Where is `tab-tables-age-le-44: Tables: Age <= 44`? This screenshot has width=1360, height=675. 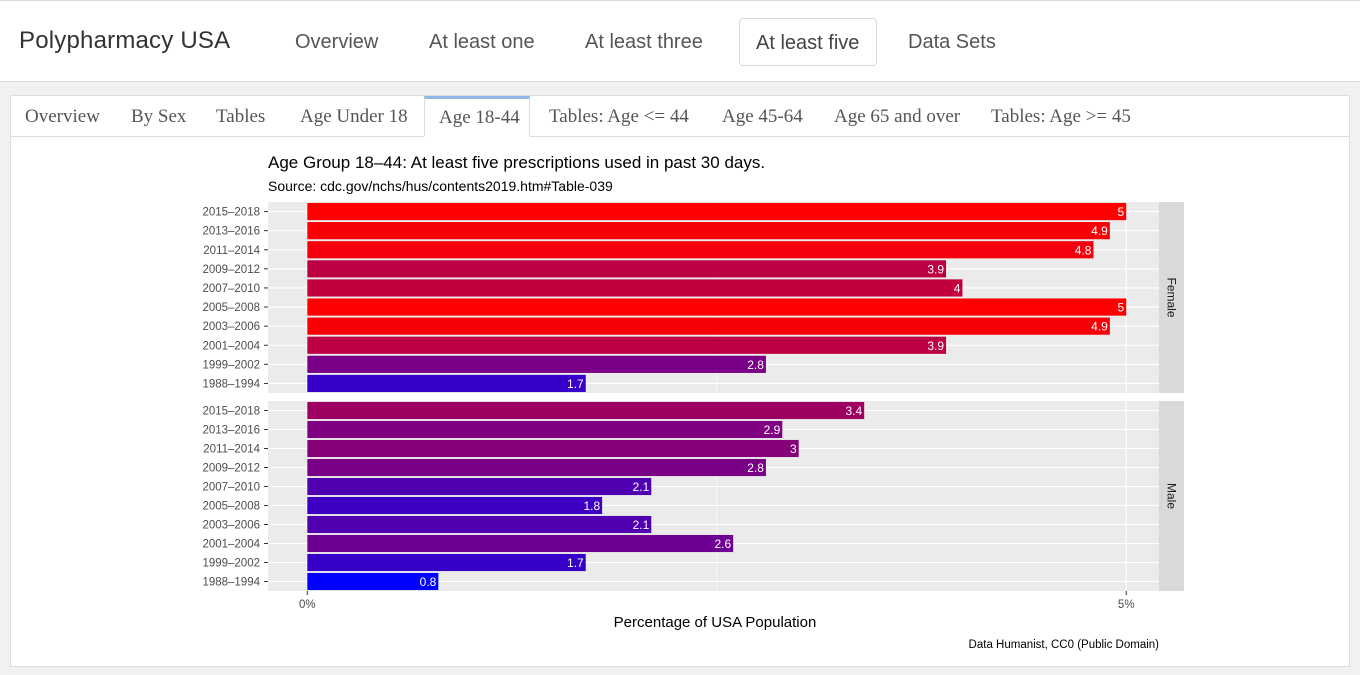
tab-tables-age-le-44: Tables: Age <= 44 is located at coordinates (619, 116).